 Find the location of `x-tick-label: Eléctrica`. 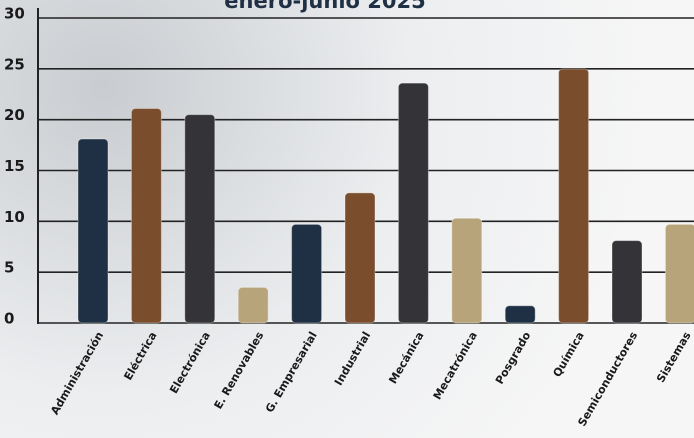

x-tick-label: Eléctrica is located at coordinates (141, 356).